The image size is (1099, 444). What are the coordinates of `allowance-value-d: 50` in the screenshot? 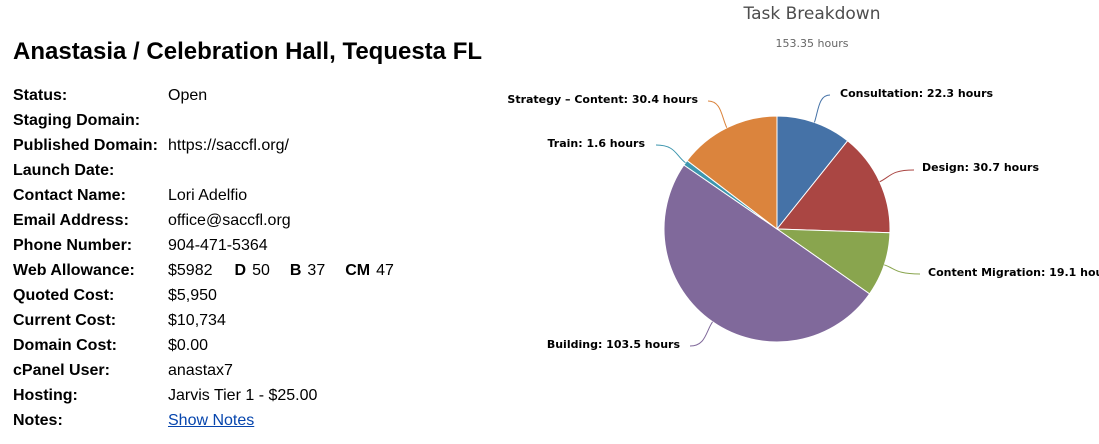 It's located at (261, 270).